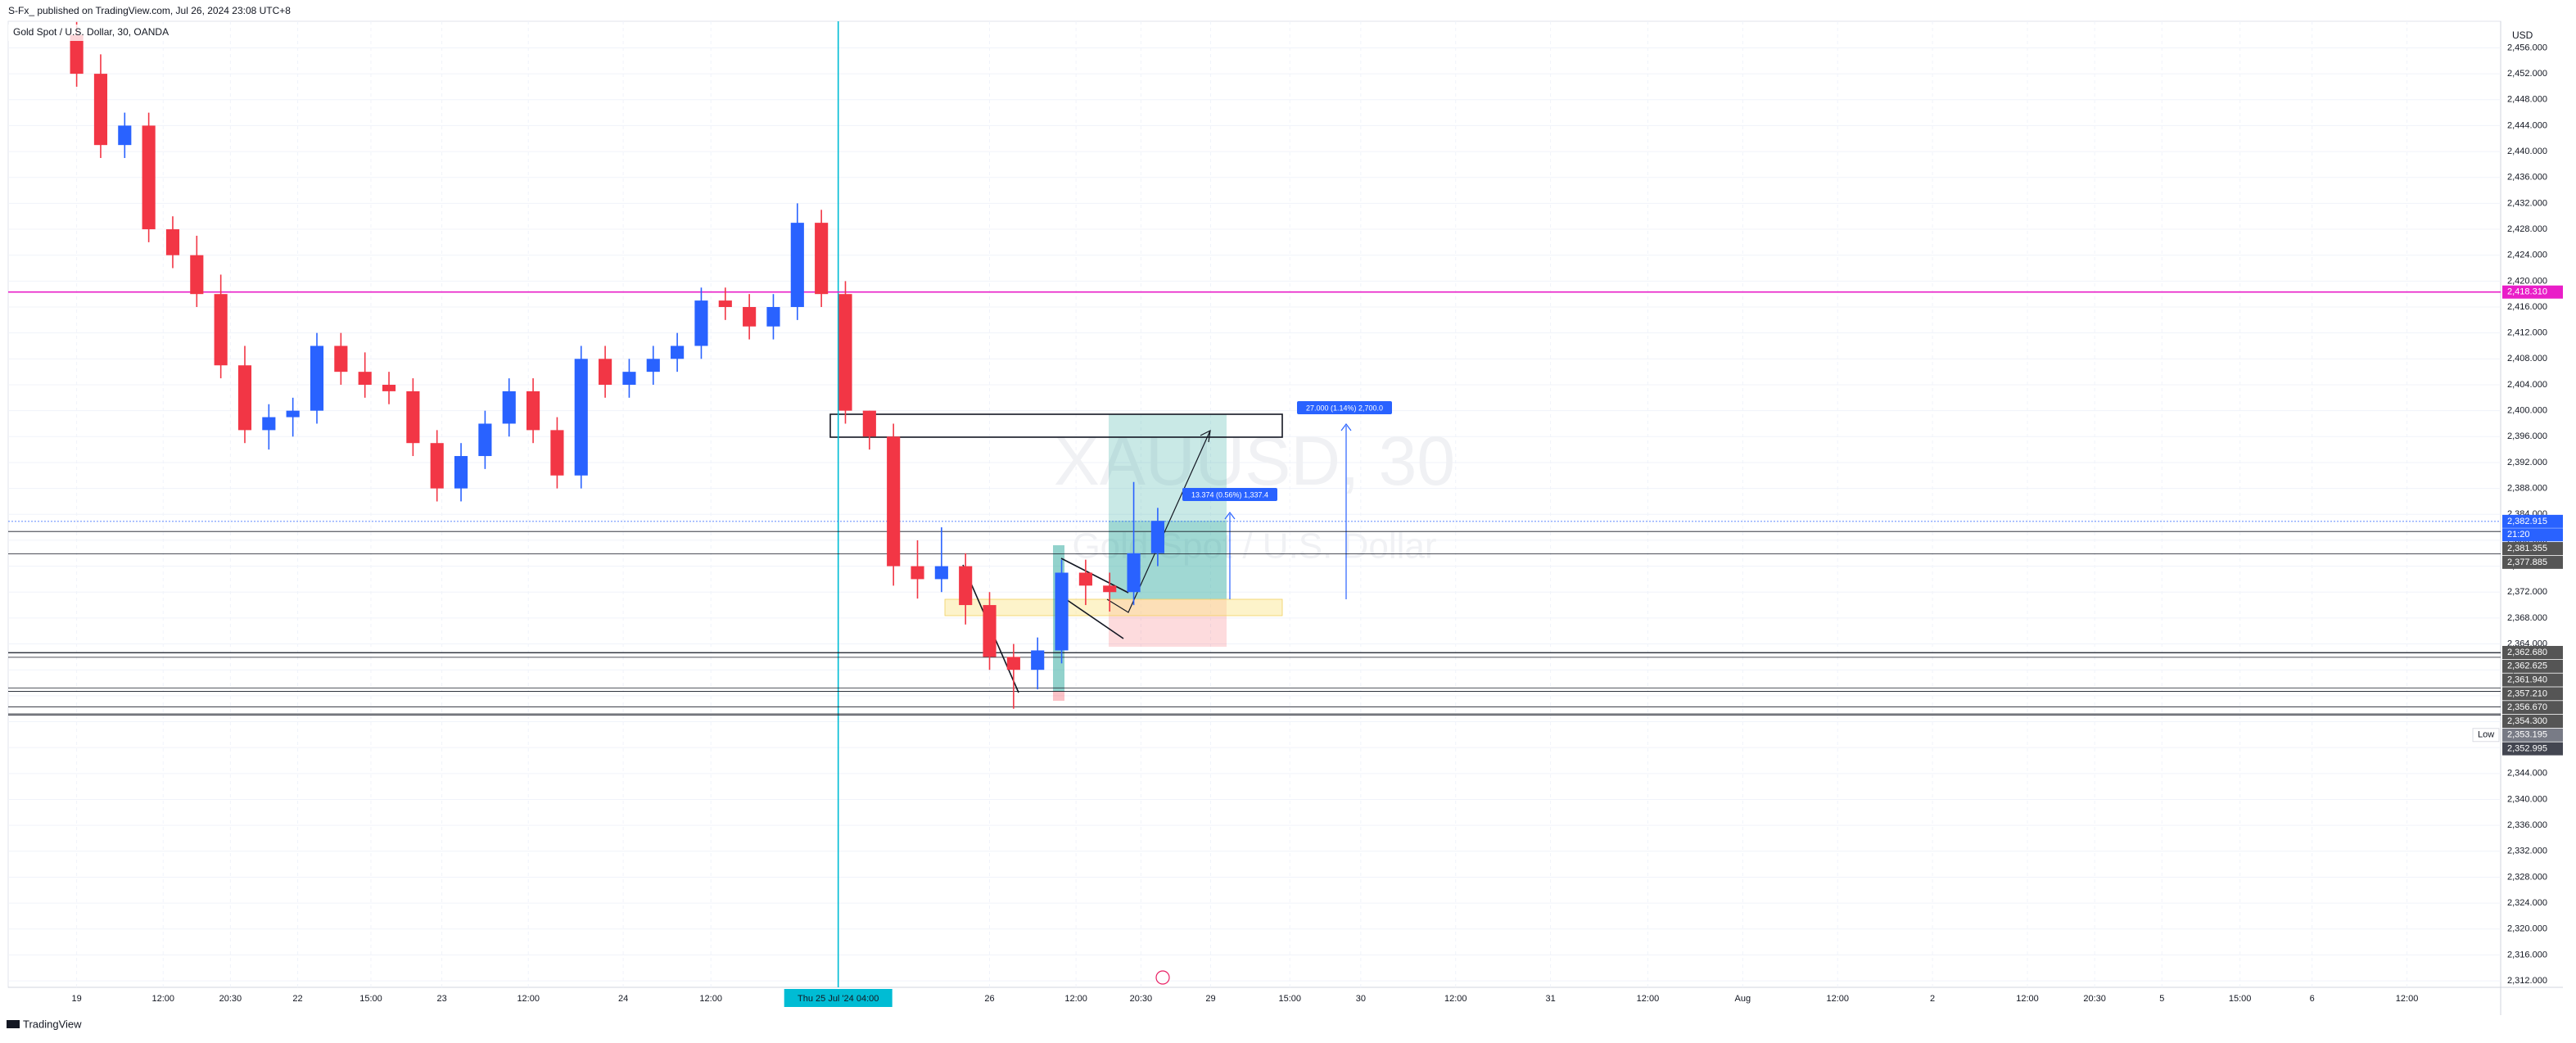 This screenshot has width=2576, height=1043. What do you see at coordinates (2527, 47) in the screenshot?
I see `y-tick-label: 2,456.000` at bounding box center [2527, 47].